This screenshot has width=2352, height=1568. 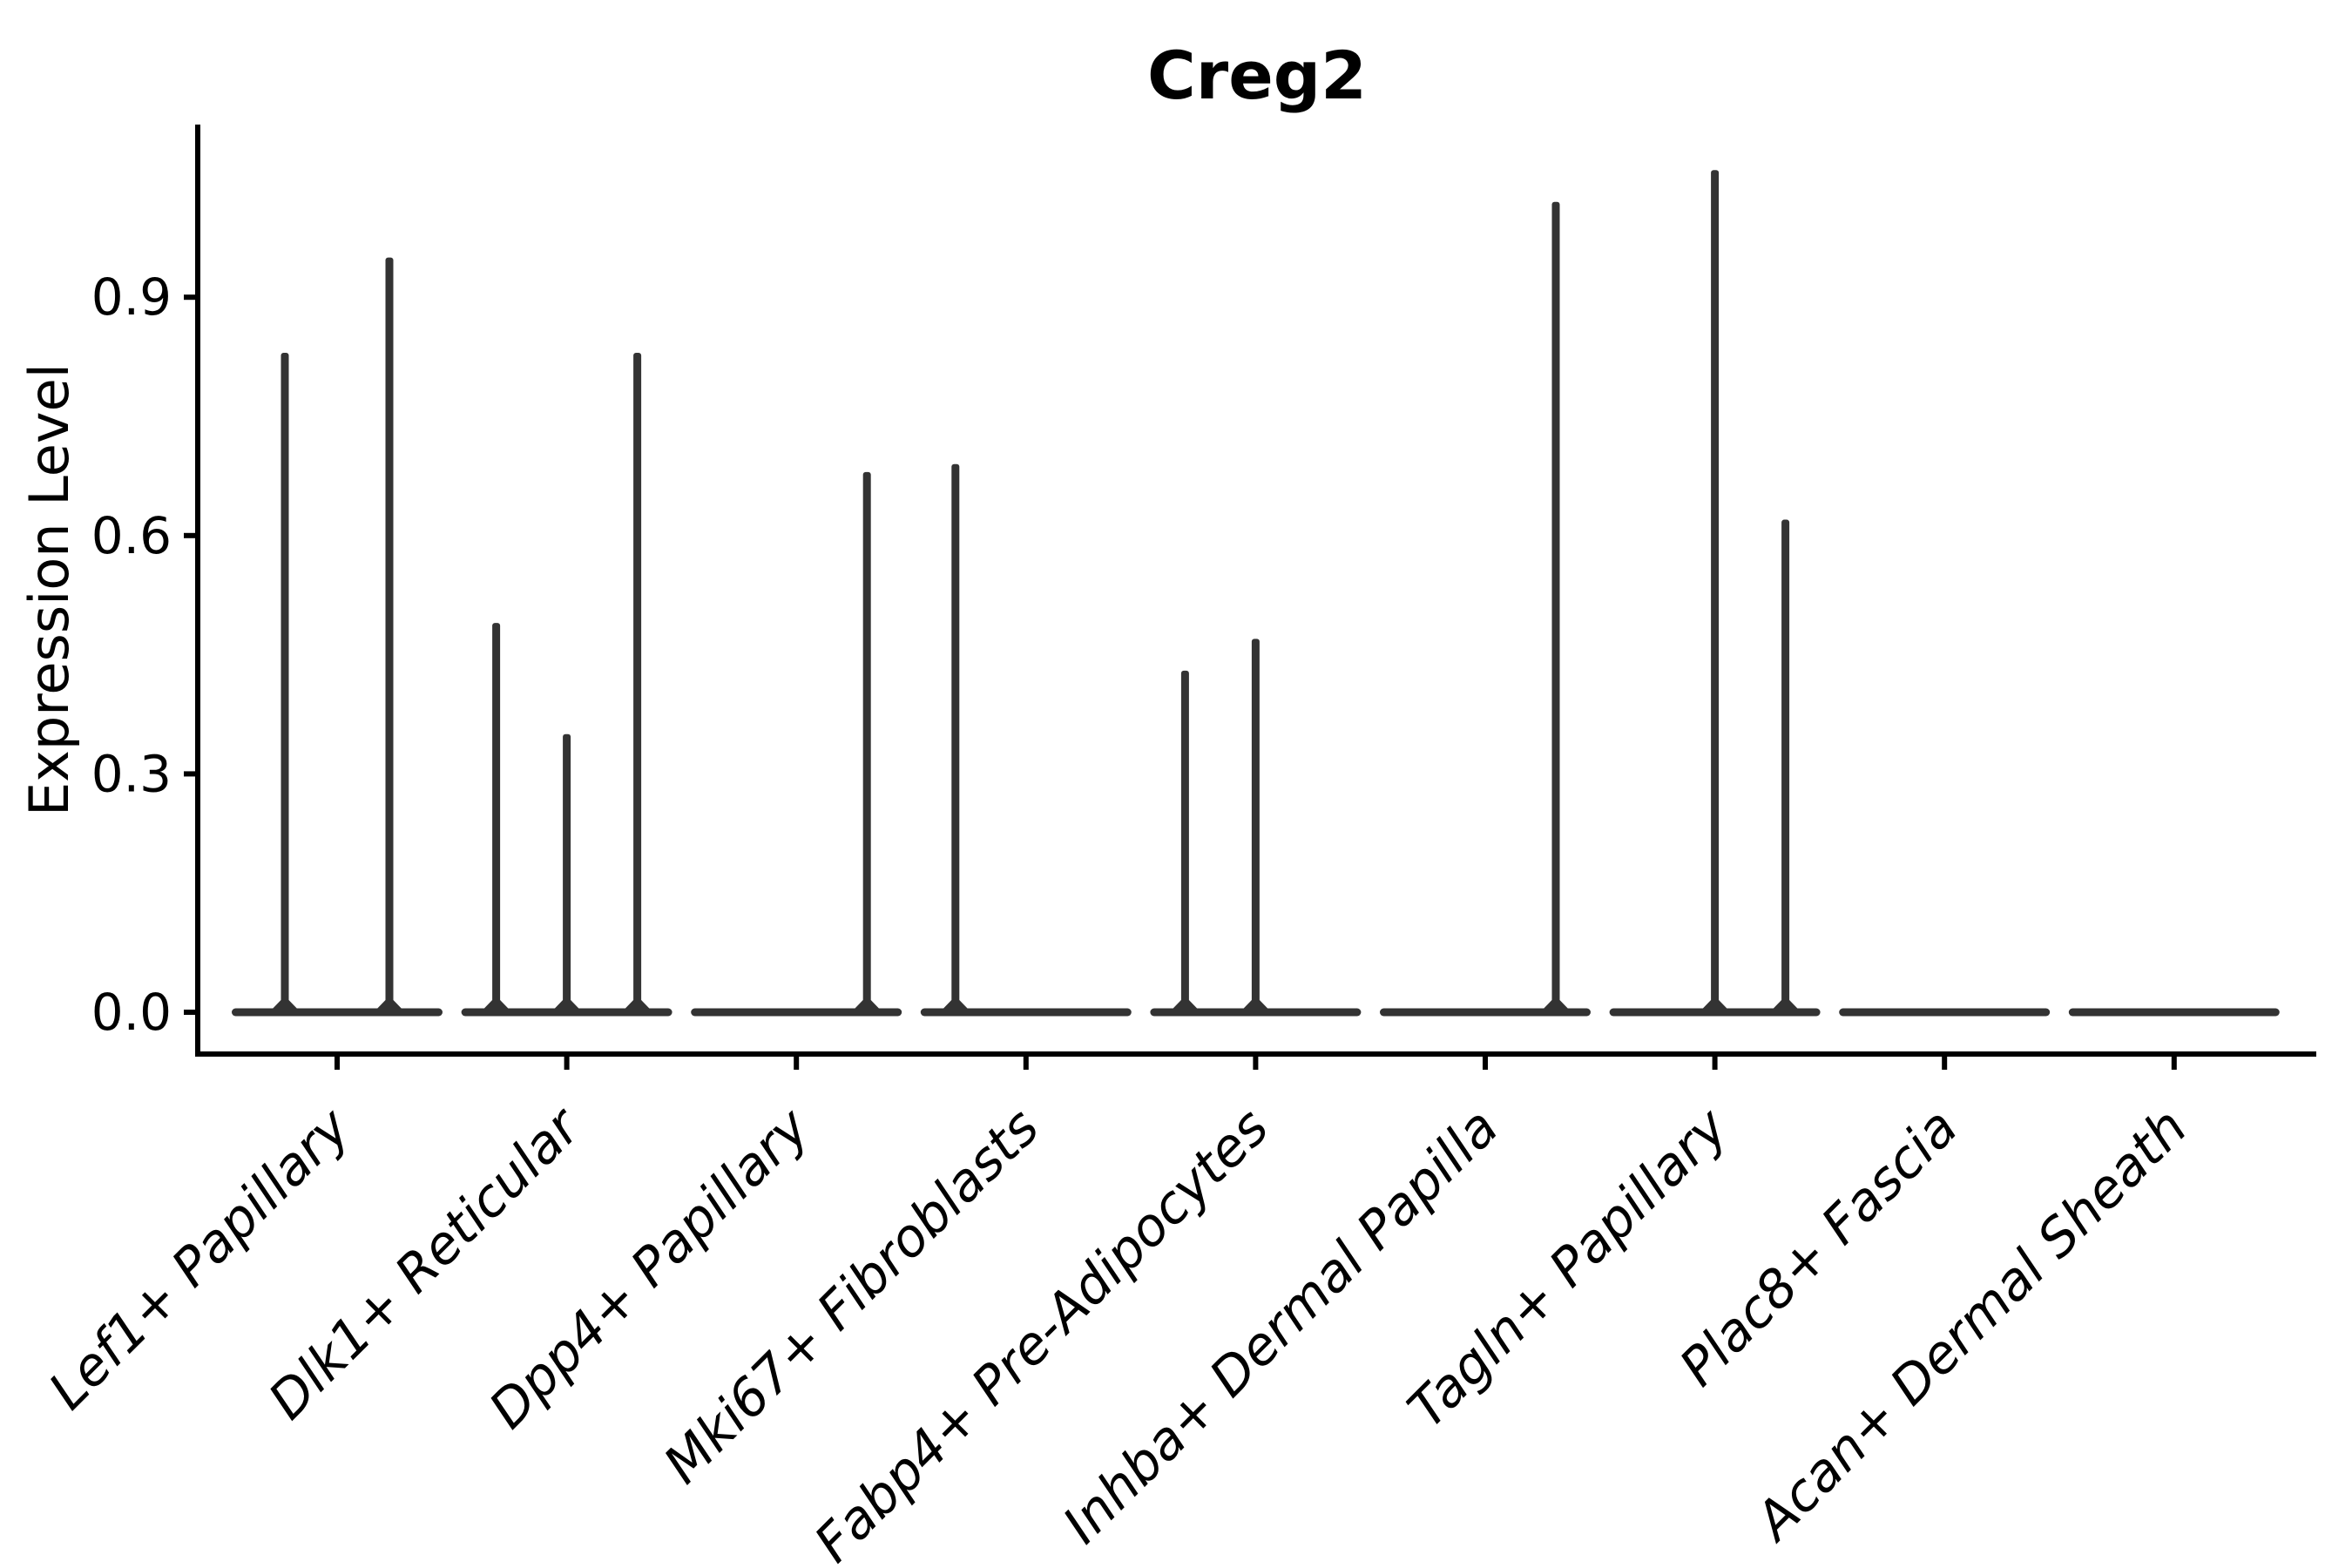 What do you see at coordinates (131, 535) in the screenshot?
I see `y-tick-label: 0.6` at bounding box center [131, 535].